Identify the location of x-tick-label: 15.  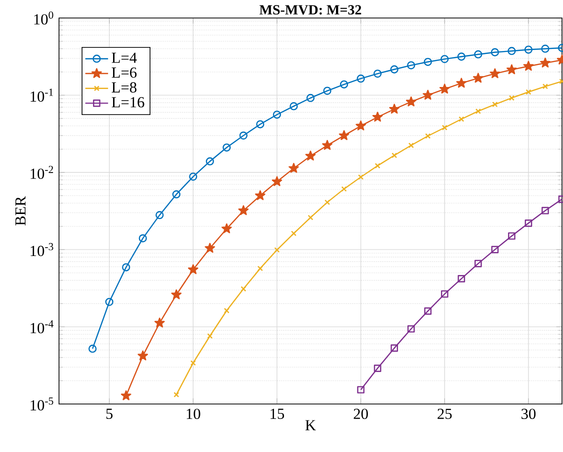
(277, 413).